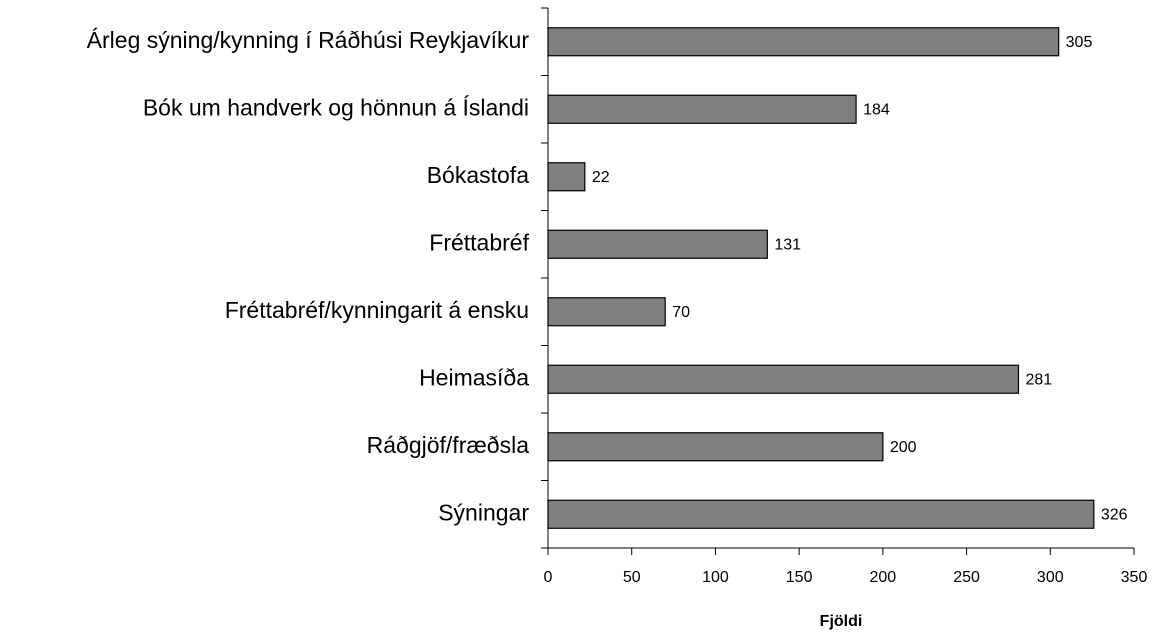 This screenshot has width=1164, height=634. I want to click on value-label: 131, so click(787, 244).